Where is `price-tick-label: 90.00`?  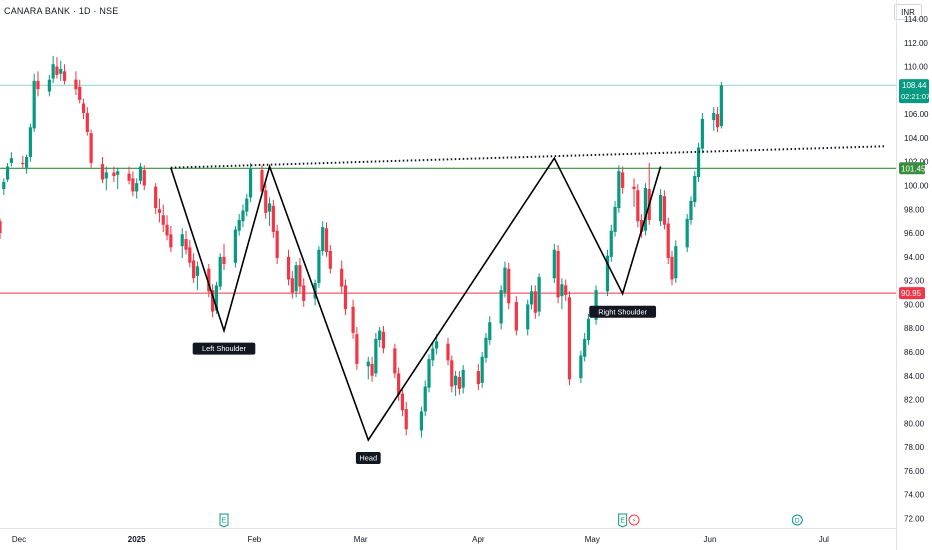
price-tick-label: 90.00 is located at coordinates (914, 304).